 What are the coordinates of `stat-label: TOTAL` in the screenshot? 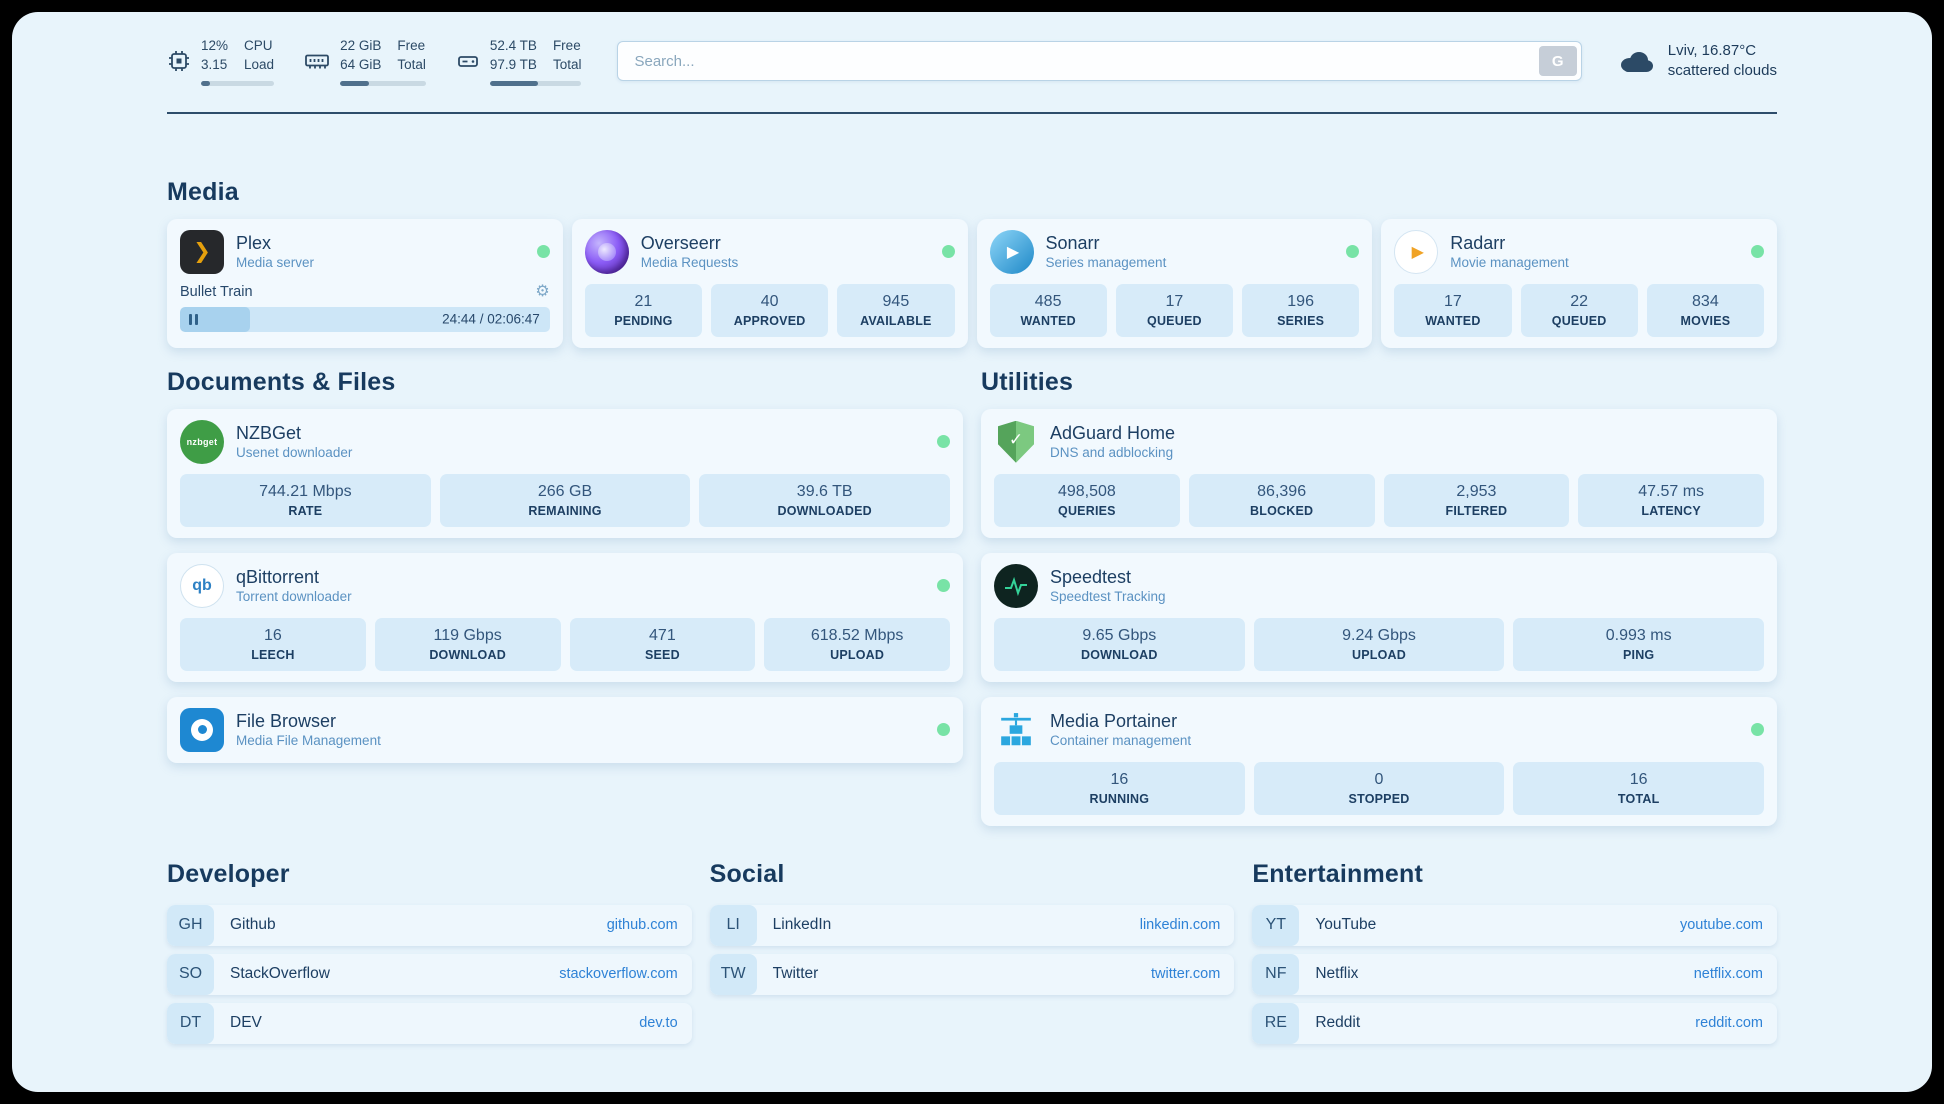 It's located at (1638, 798).